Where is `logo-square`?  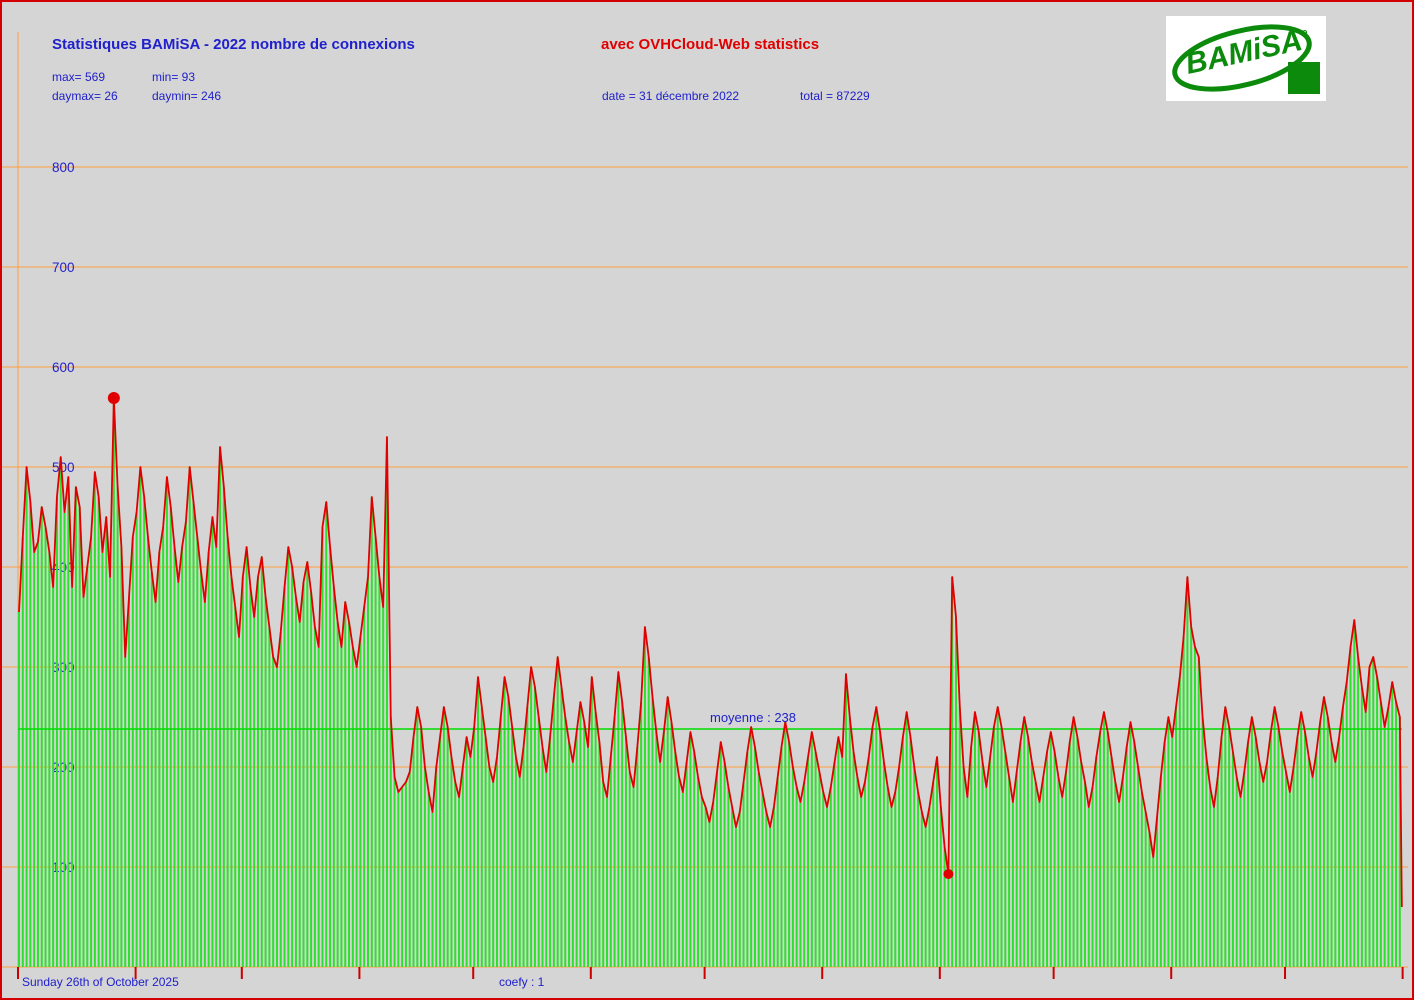 logo-square is located at coordinates (1304, 78).